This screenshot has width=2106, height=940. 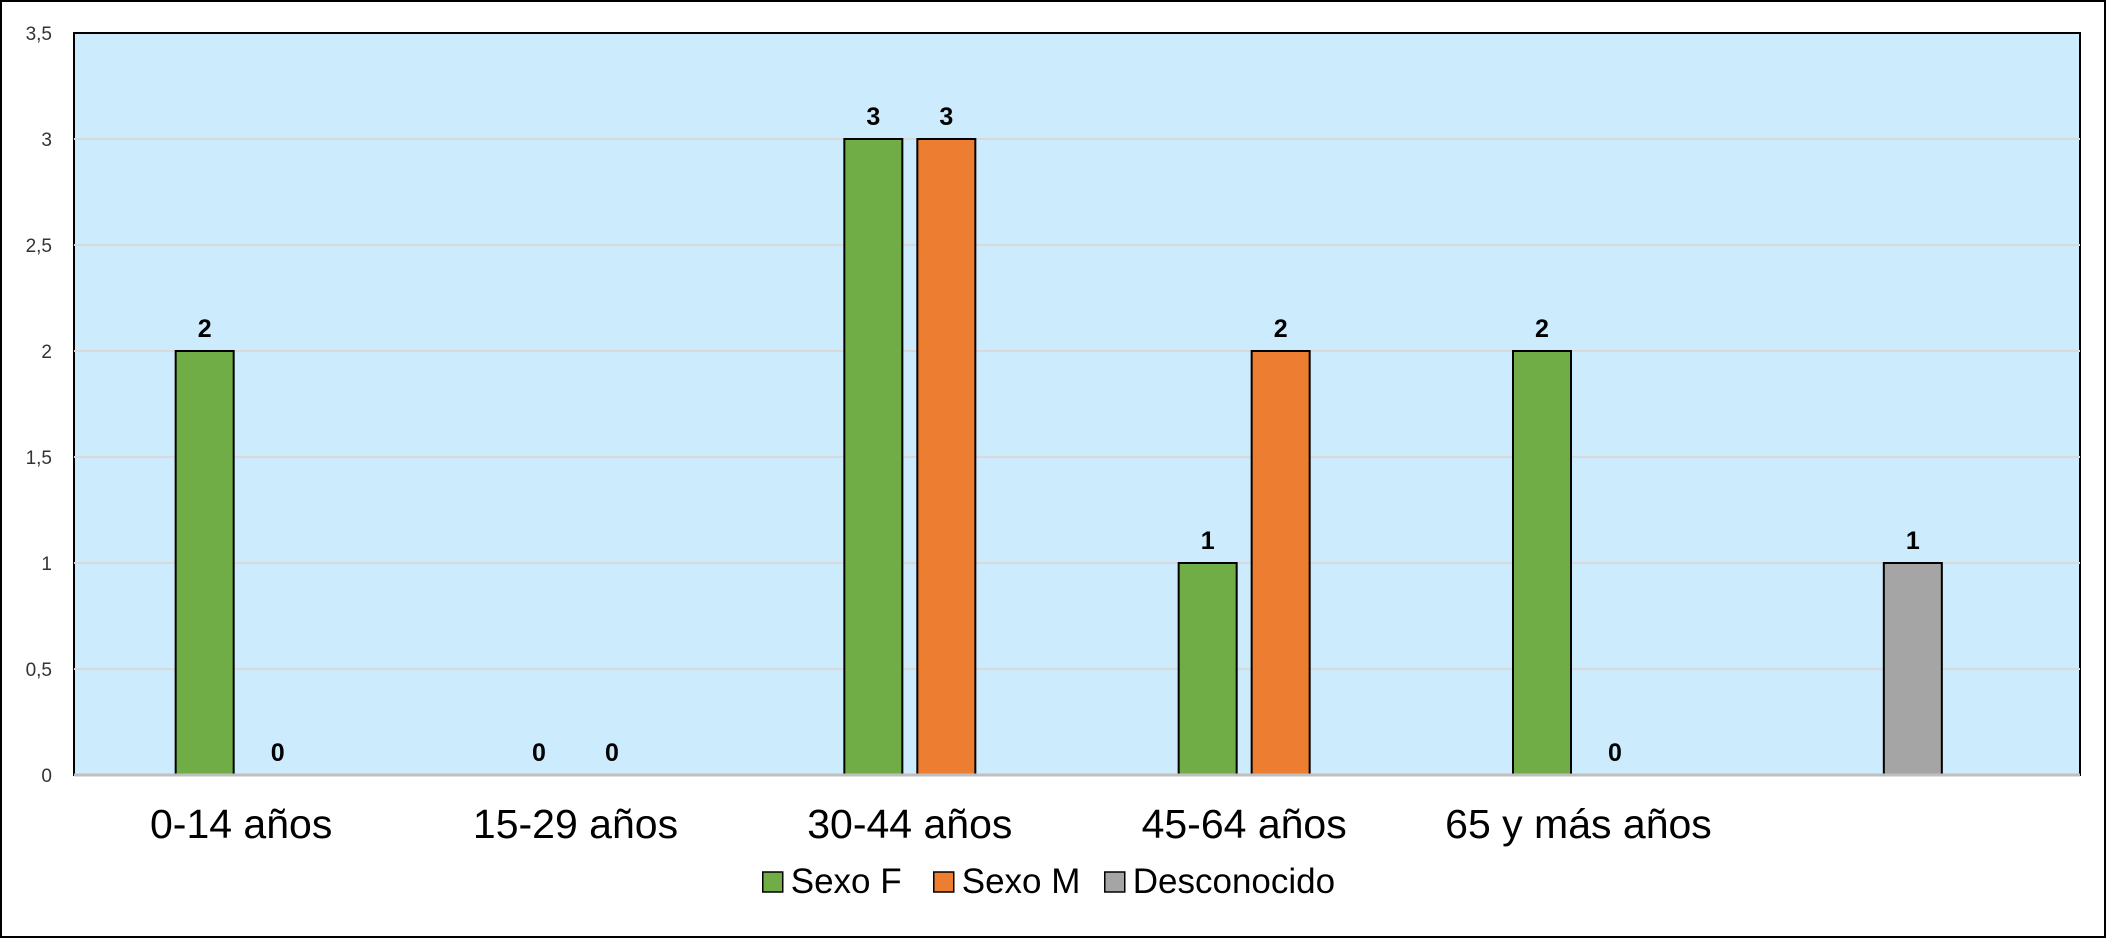 I want to click on legend-item: Sexo F, so click(x=832, y=881).